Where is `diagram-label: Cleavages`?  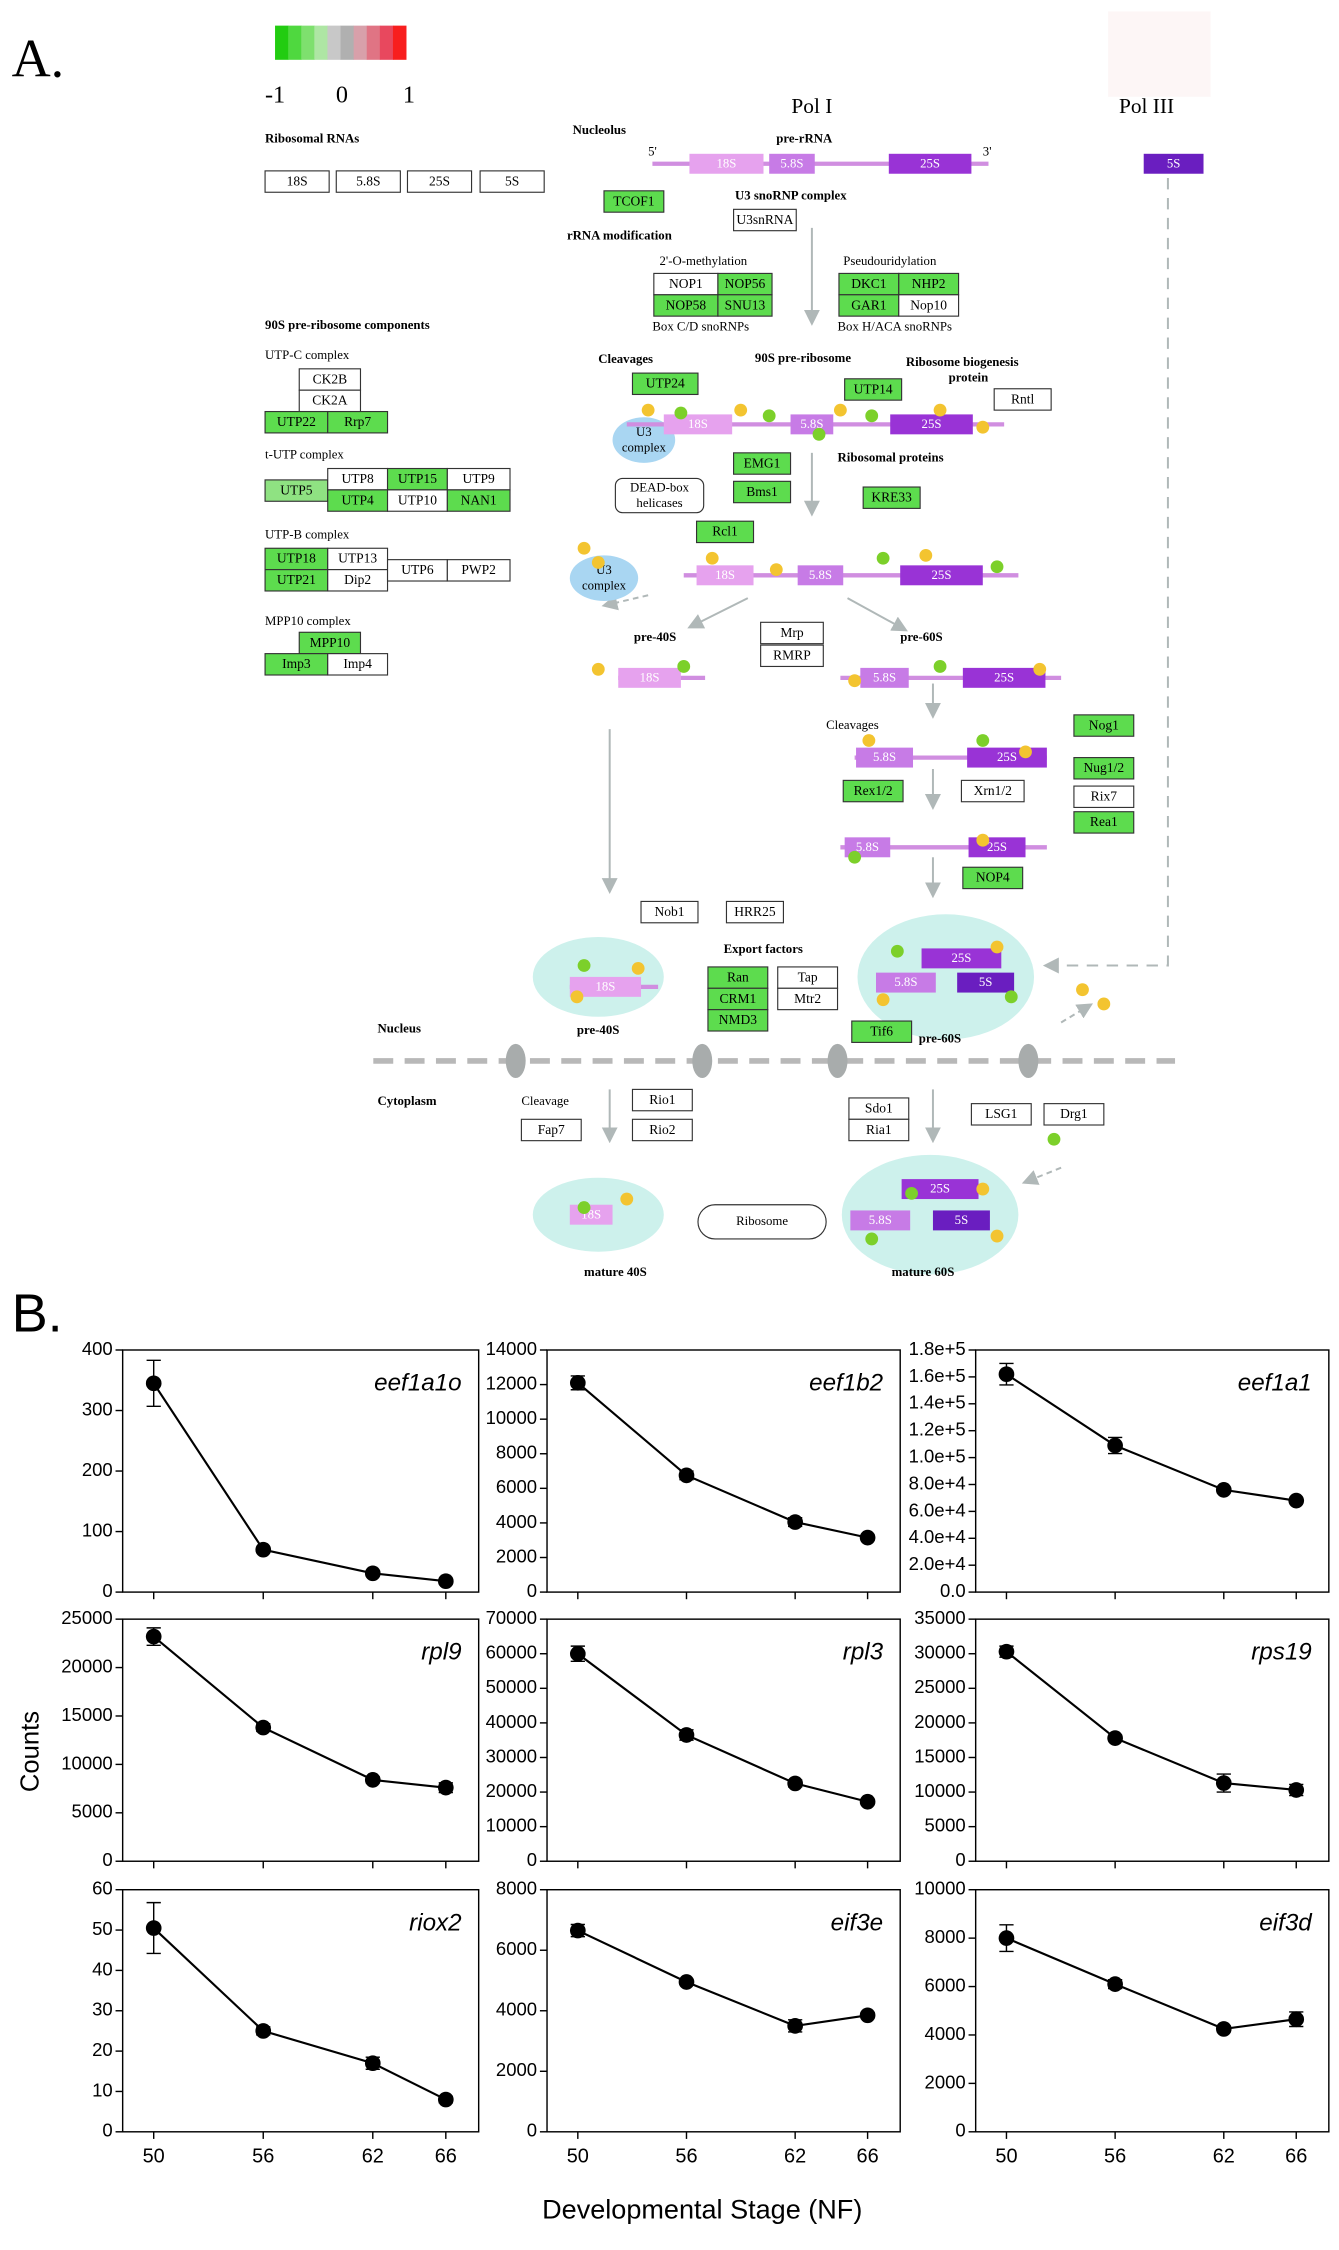 diagram-label: Cleavages is located at coordinates (625, 359).